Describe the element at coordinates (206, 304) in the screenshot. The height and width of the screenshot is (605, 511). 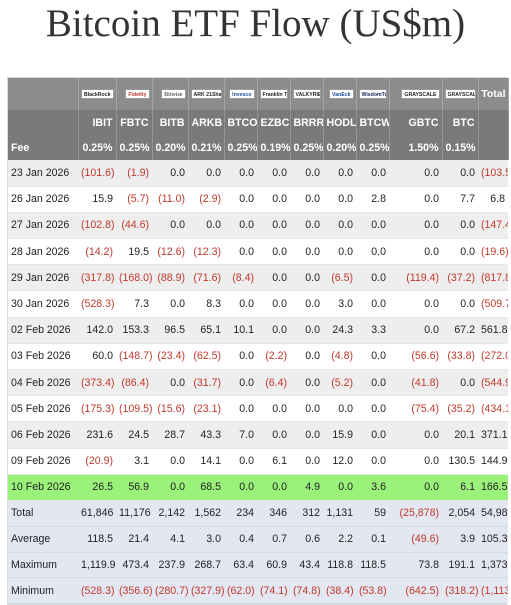
I see `flow-cell: 8.3` at that location.